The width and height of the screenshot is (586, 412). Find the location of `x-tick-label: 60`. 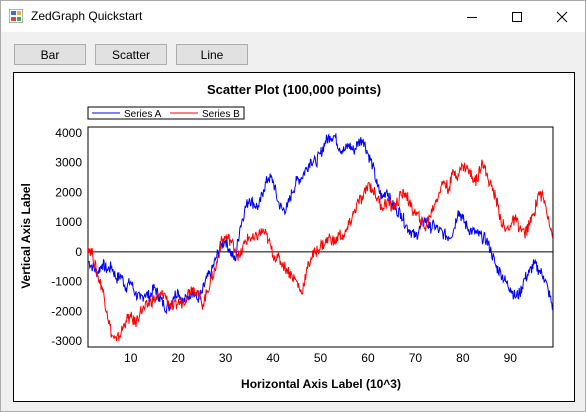

x-tick-label: 60 is located at coordinates (368, 358).